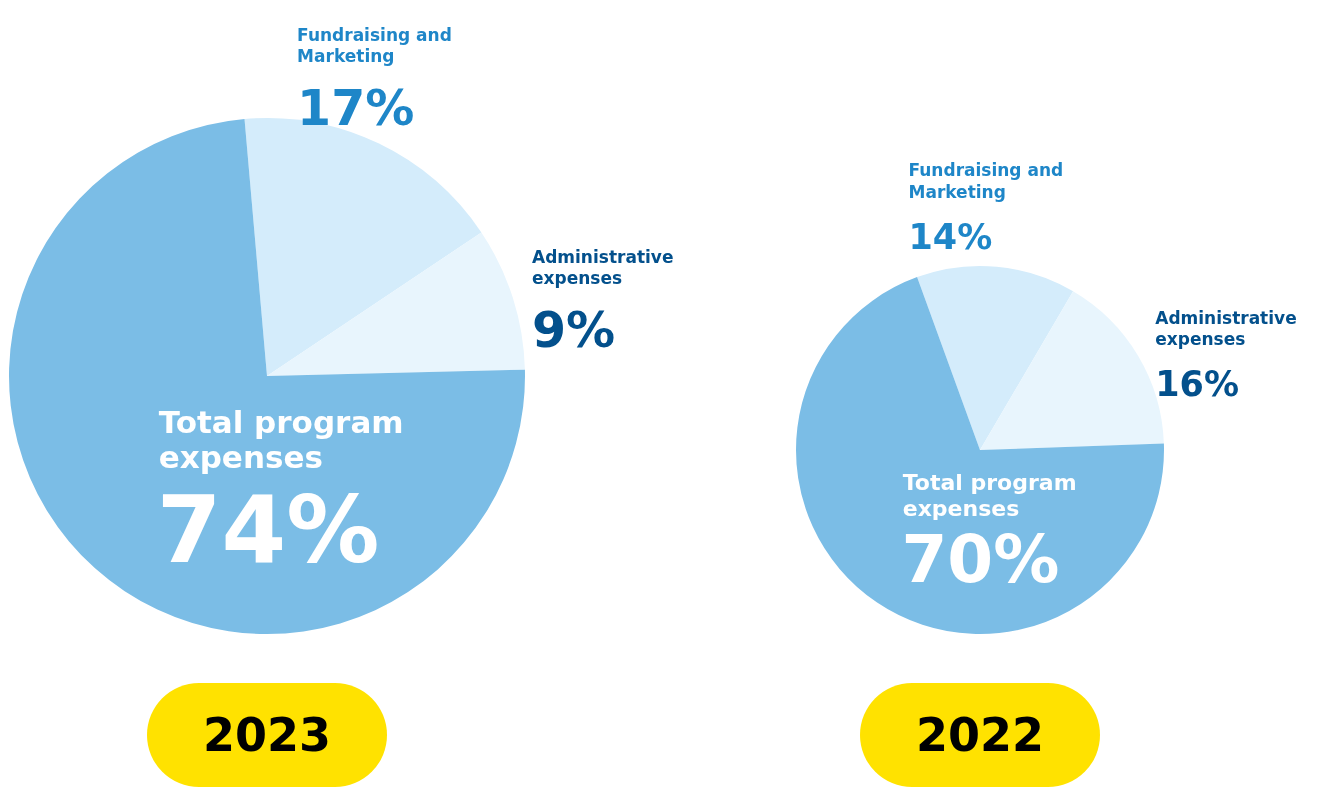 The height and width of the screenshot is (789, 1327). Describe the element at coordinates (356, 108) in the screenshot. I see `data-label: 17%` at that location.